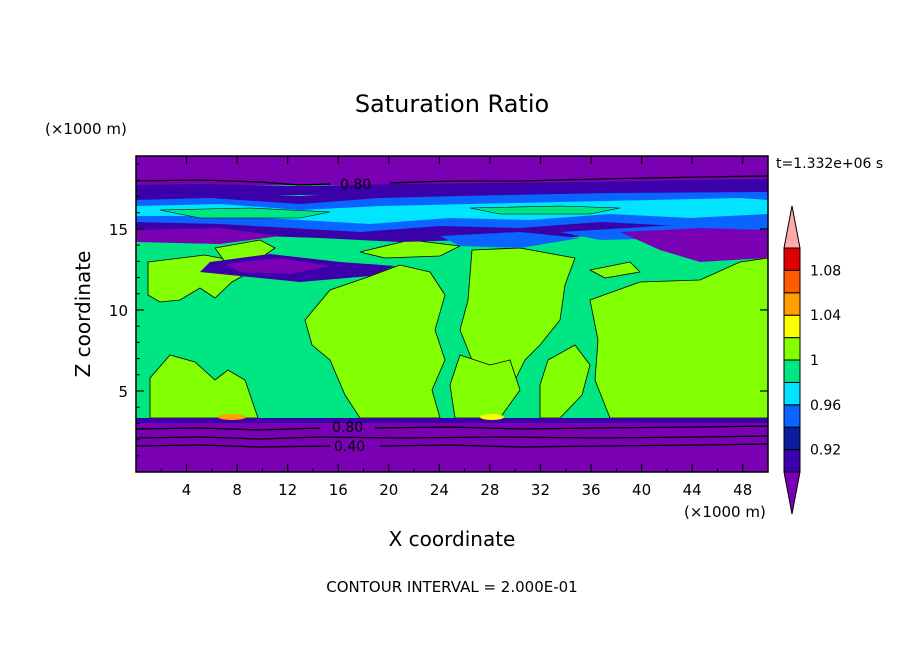 The width and height of the screenshot is (904, 654). I want to click on time-label: t=1.332e+06 s, so click(829, 164).